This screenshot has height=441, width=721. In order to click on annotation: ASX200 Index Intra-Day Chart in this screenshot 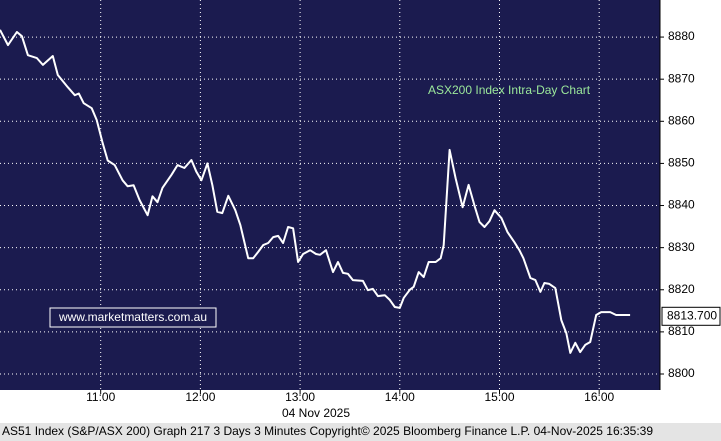, I will do `click(509, 90)`.